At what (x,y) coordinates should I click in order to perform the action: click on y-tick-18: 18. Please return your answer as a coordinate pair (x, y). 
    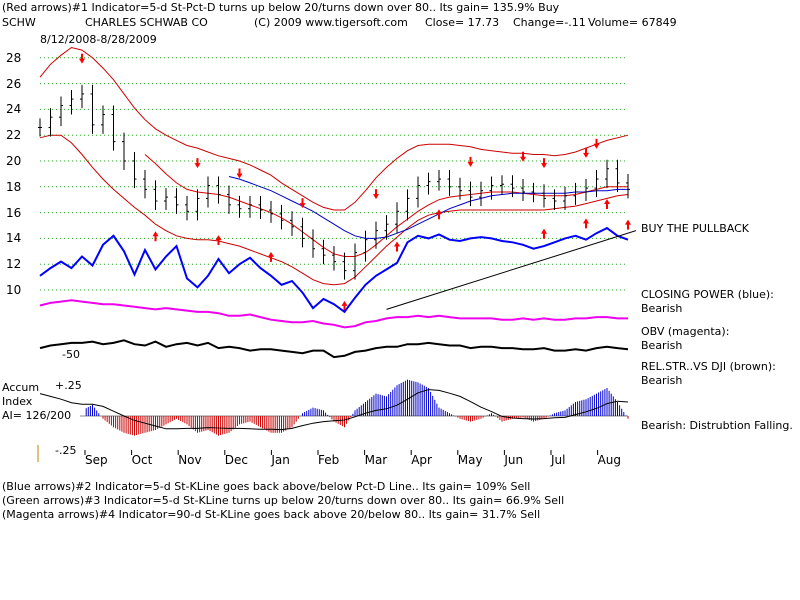
    Looking at the image, I should click on (14, 186).